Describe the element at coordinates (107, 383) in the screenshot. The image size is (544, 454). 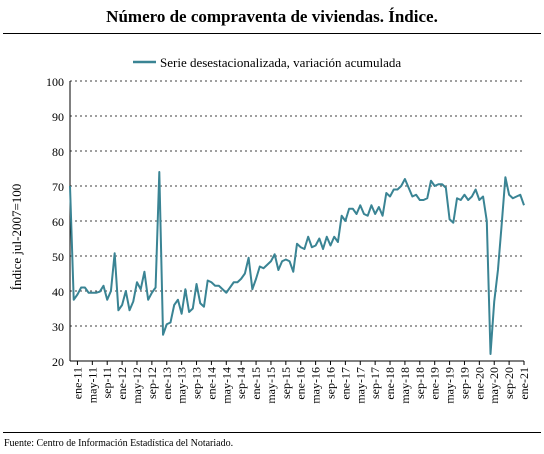
I see `x-tick-label: sep-11` at that location.